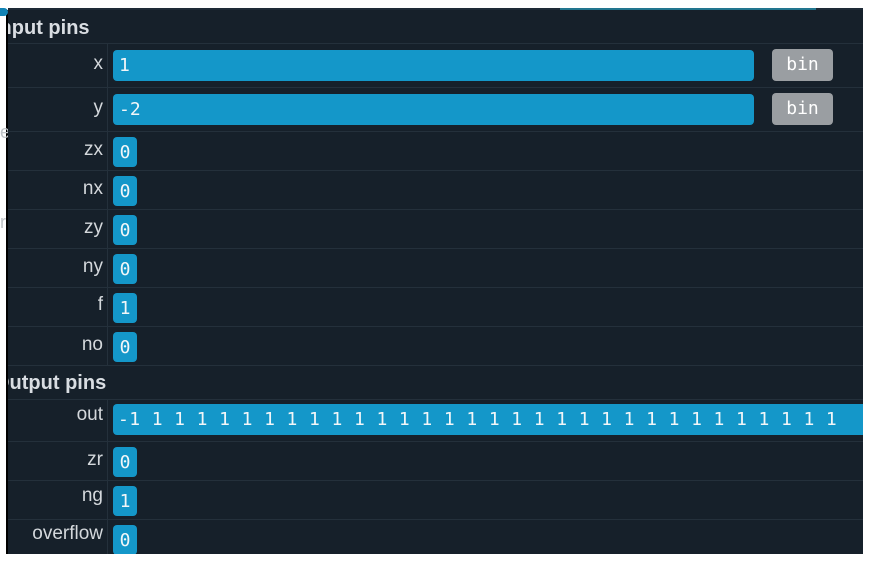 Image resolution: width=879 pixels, height=566 pixels. What do you see at coordinates (98, 107) in the screenshot?
I see `pin-label-y: y` at bounding box center [98, 107].